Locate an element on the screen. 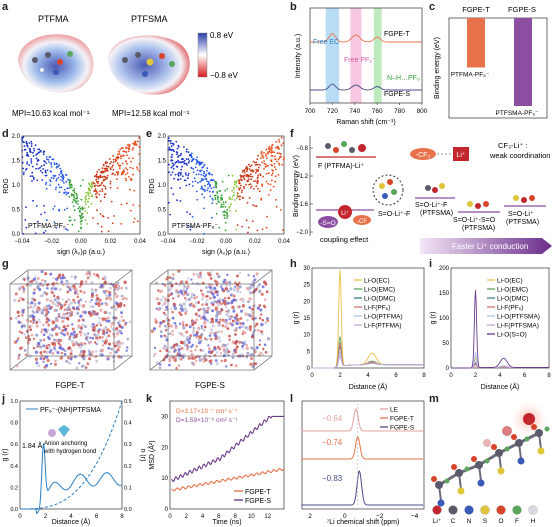 This screenshot has height=527, width=553. ptfma-label: F (PTFMA)-Li⁺ is located at coordinates (341, 166).